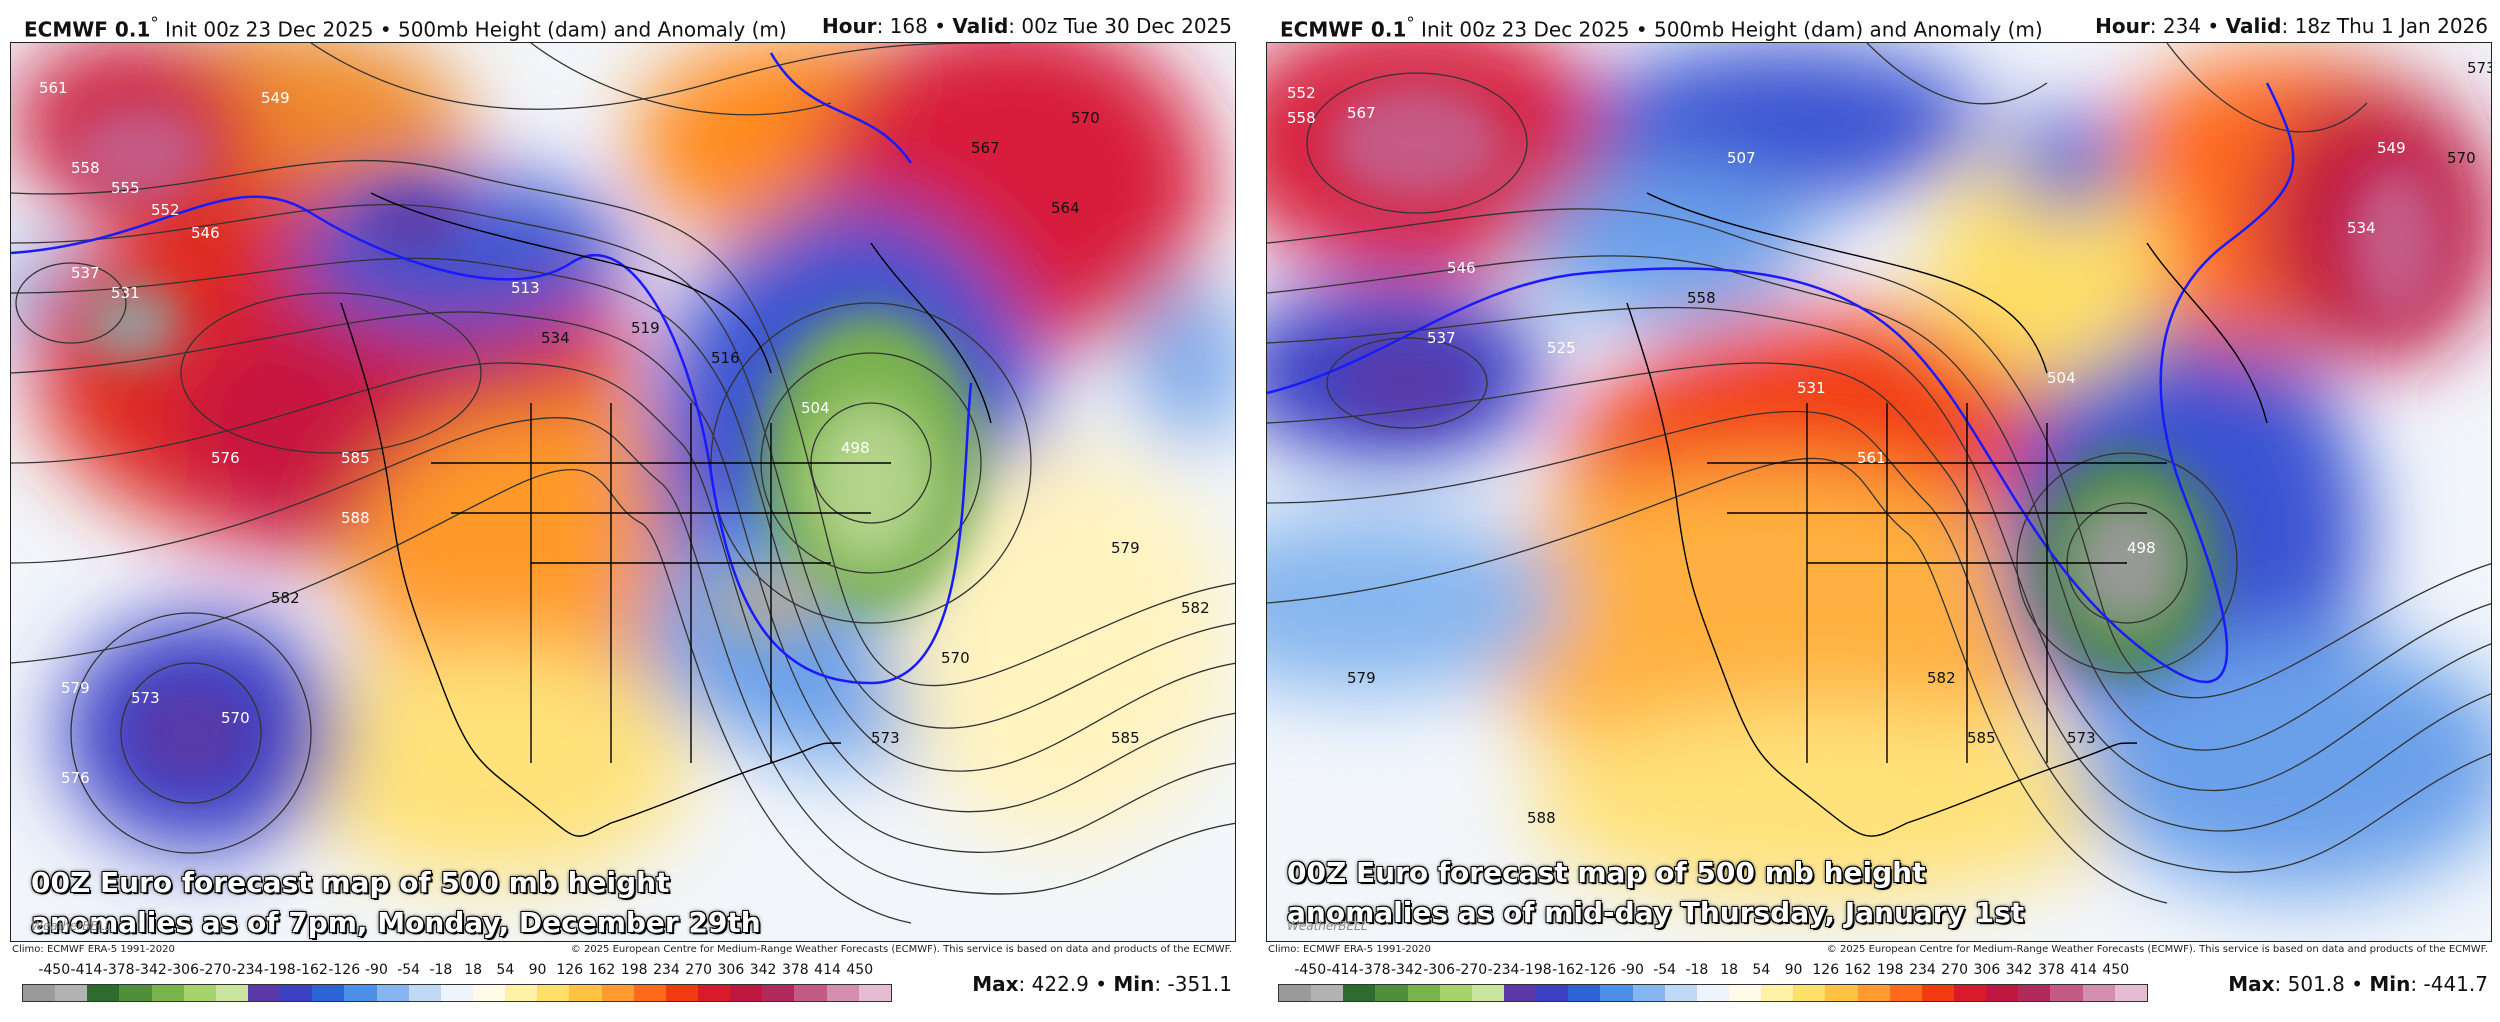 This screenshot has height=1022, width=2500. What do you see at coordinates (1503, 970) in the screenshot?
I see `legend-tick-label: -234` at bounding box center [1503, 970].